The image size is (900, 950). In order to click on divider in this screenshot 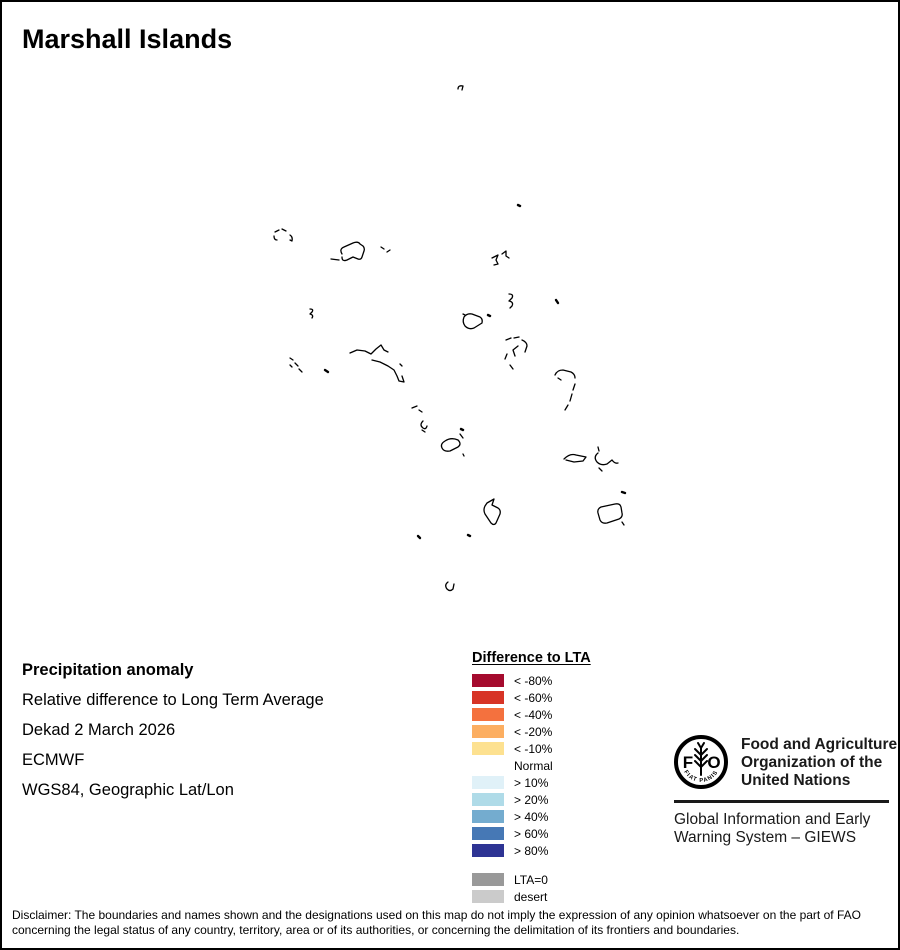, I will do `click(781, 801)`.